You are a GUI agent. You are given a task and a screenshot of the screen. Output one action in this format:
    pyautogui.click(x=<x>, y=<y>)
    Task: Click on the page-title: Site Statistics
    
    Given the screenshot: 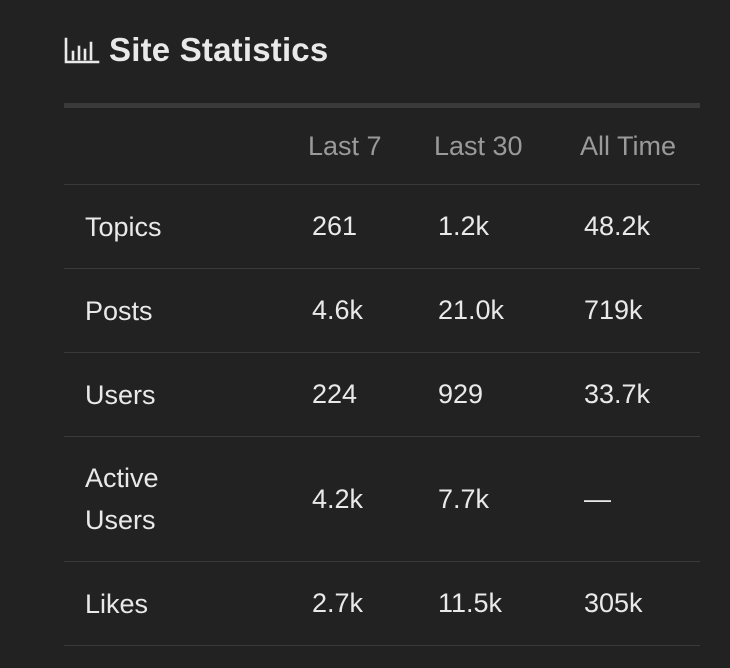 What is the action you would take?
    pyautogui.click(x=219, y=49)
    